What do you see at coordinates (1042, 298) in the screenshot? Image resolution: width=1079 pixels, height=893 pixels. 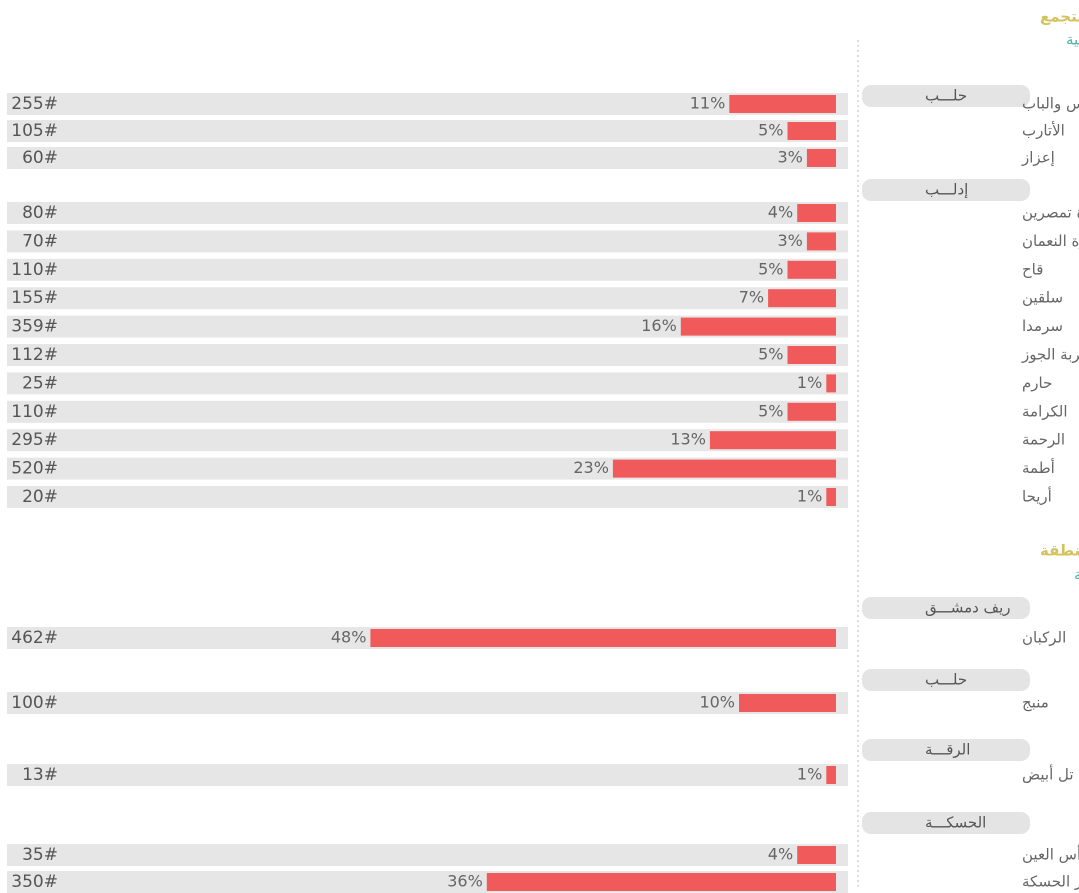 I see `row-name: سلقين` at bounding box center [1042, 298].